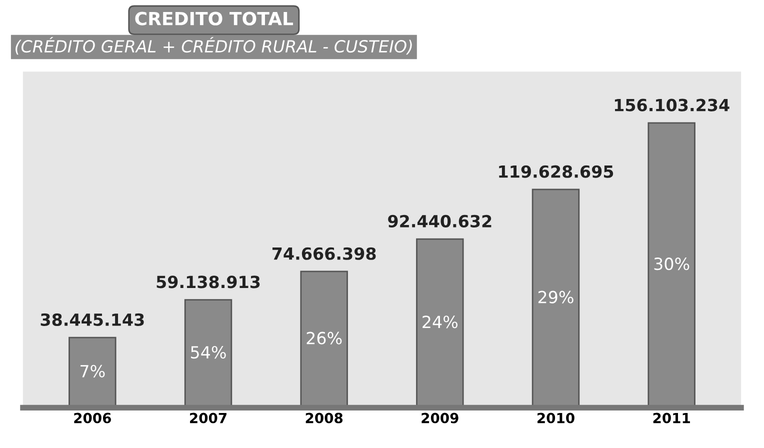  Describe the element at coordinates (672, 264) in the screenshot. I see `annotation: 30%` at that location.